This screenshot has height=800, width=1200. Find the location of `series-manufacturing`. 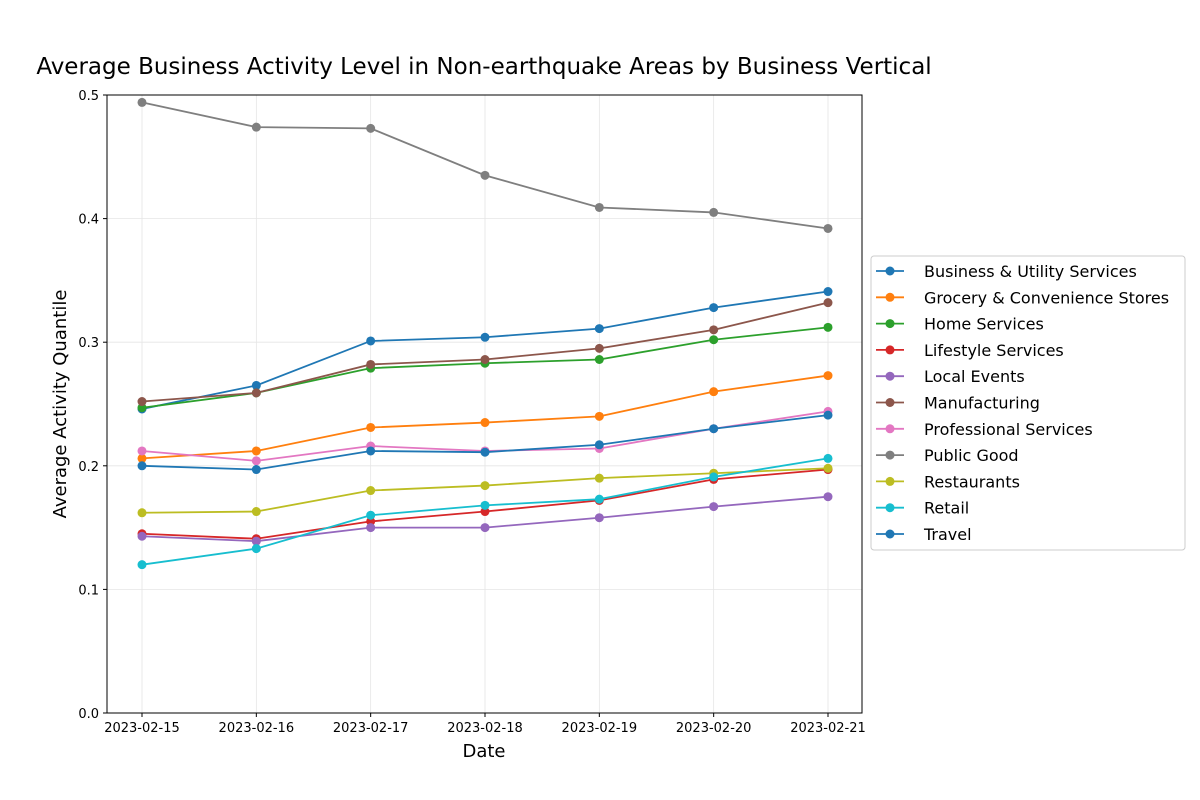

series-manufacturing is located at coordinates (485, 352).